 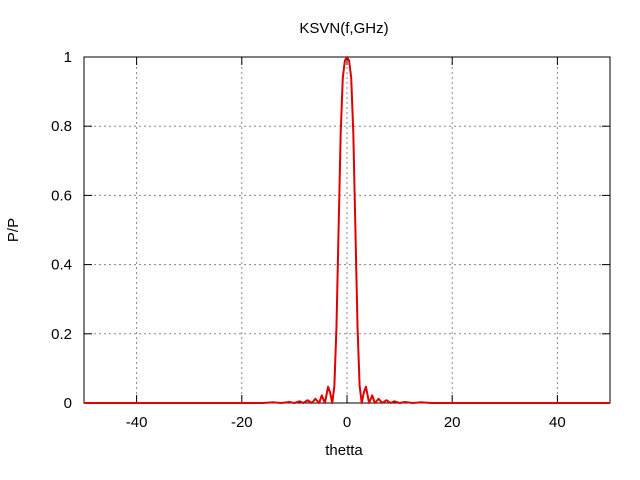 I want to click on x-tick-label: 0, so click(x=347, y=422).